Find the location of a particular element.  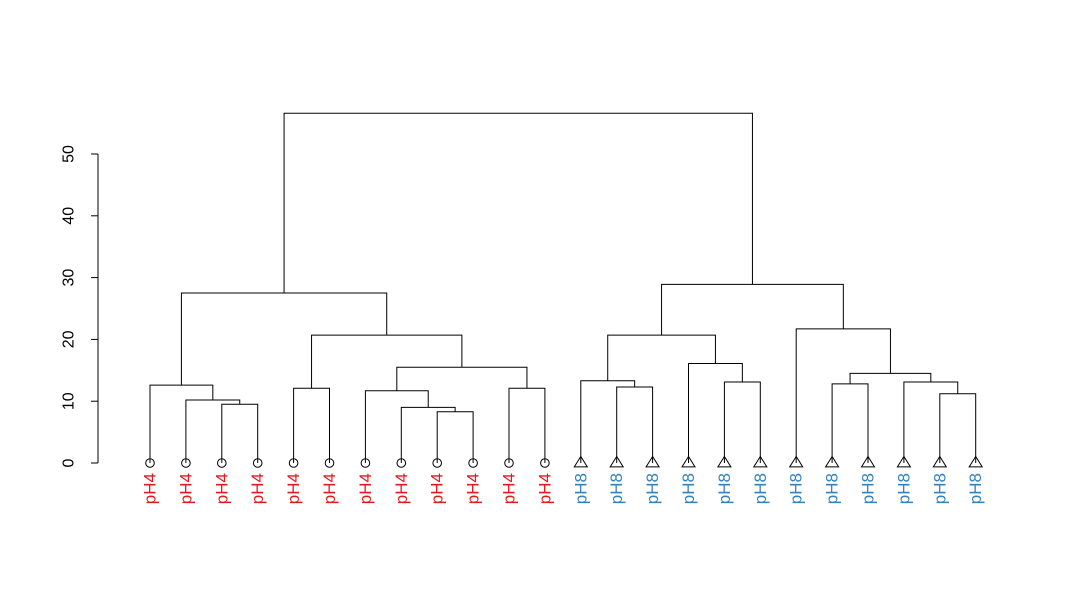

y-tick-label: 10 is located at coordinates (69, 401).